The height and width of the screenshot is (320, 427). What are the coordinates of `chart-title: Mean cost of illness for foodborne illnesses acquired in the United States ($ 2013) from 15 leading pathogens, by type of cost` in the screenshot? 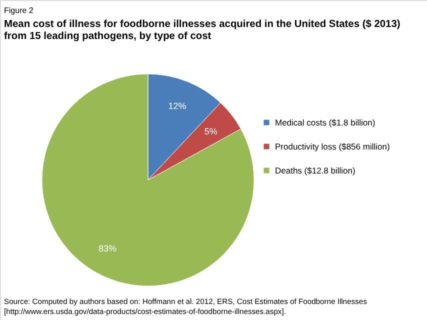 It's located at (202, 30).